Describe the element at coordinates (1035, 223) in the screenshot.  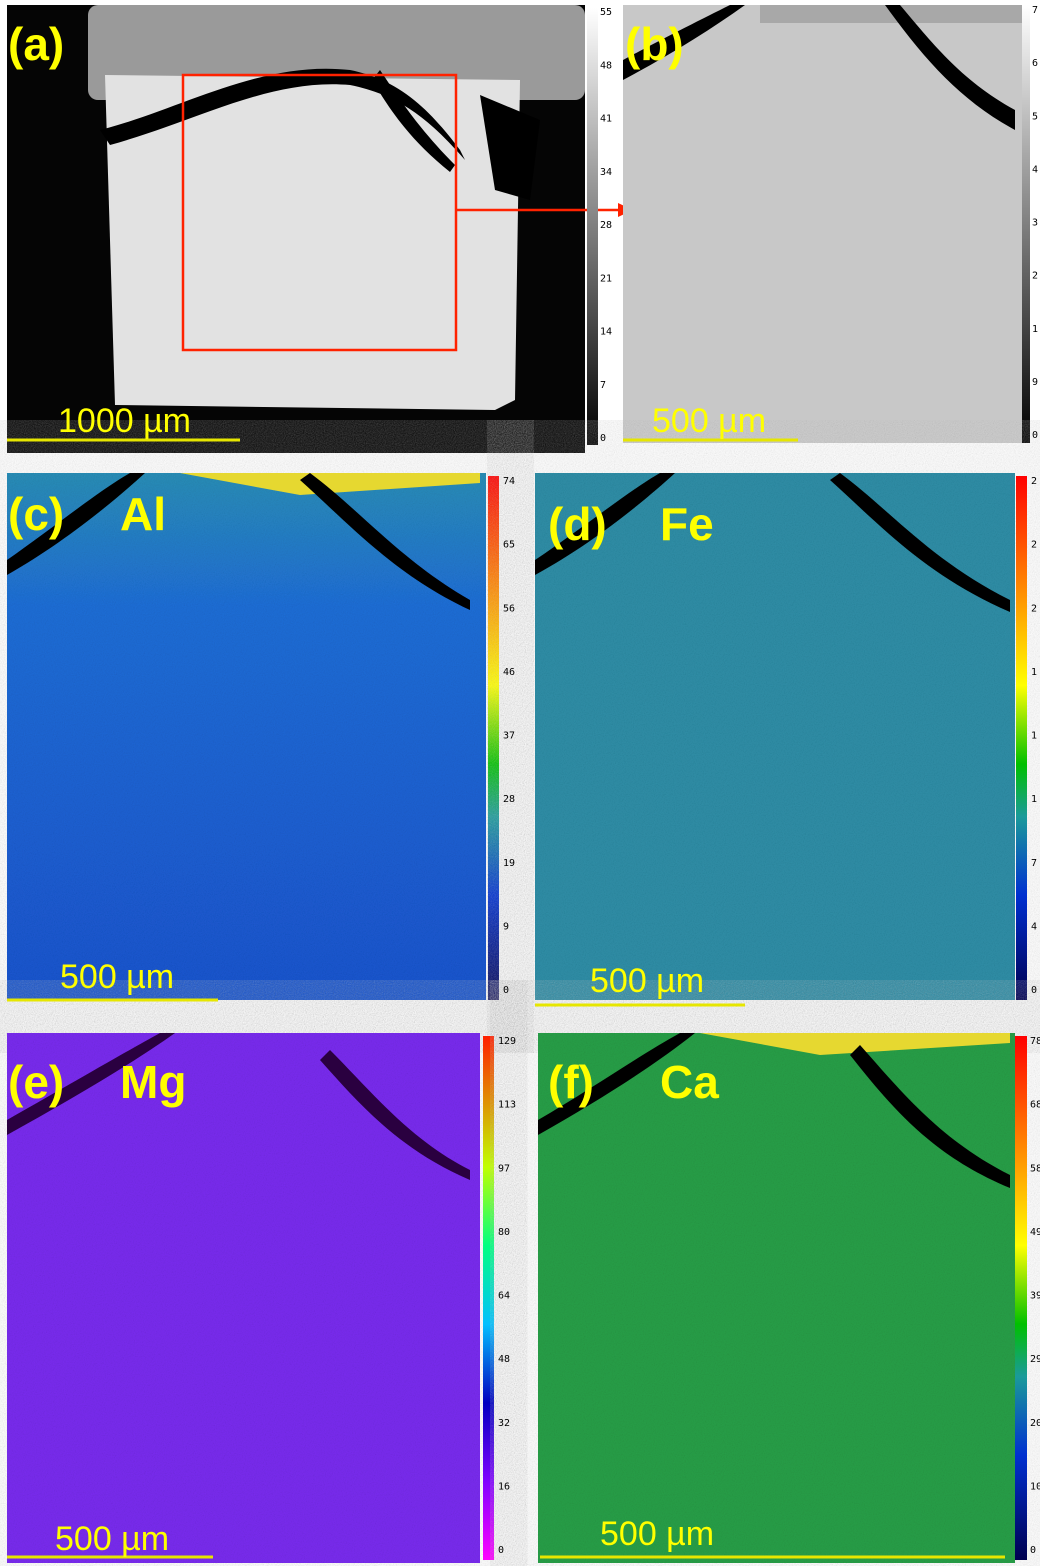
I see `colorbar-tick-label: 3` at that location.